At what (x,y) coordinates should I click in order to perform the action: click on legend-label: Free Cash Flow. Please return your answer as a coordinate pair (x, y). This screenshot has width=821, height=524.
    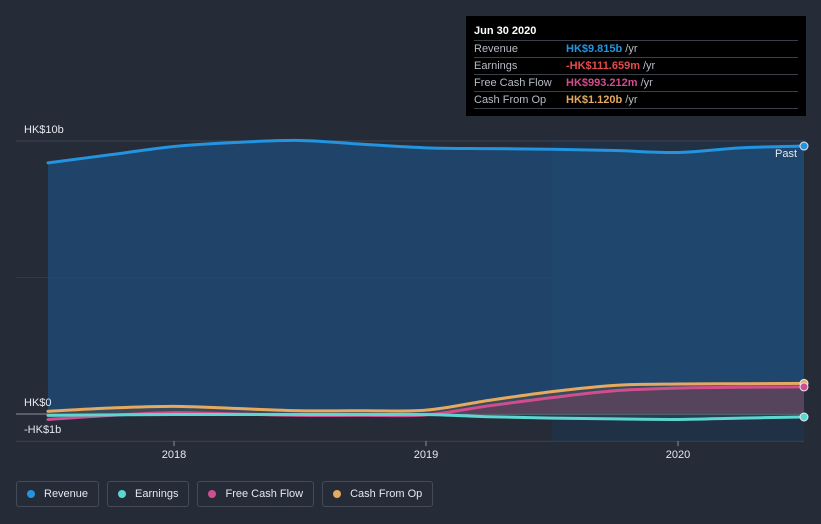
    Looking at the image, I should click on (264, 494).